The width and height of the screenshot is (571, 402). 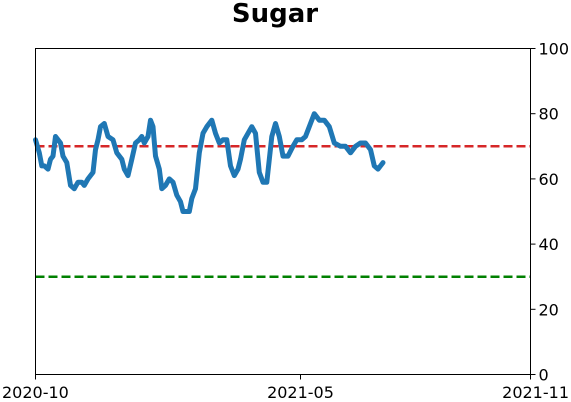 What do you see at coordinates (554, 49) in the screenshot?
I see `y-tick-label: 100` at bounding box center [554, 49].